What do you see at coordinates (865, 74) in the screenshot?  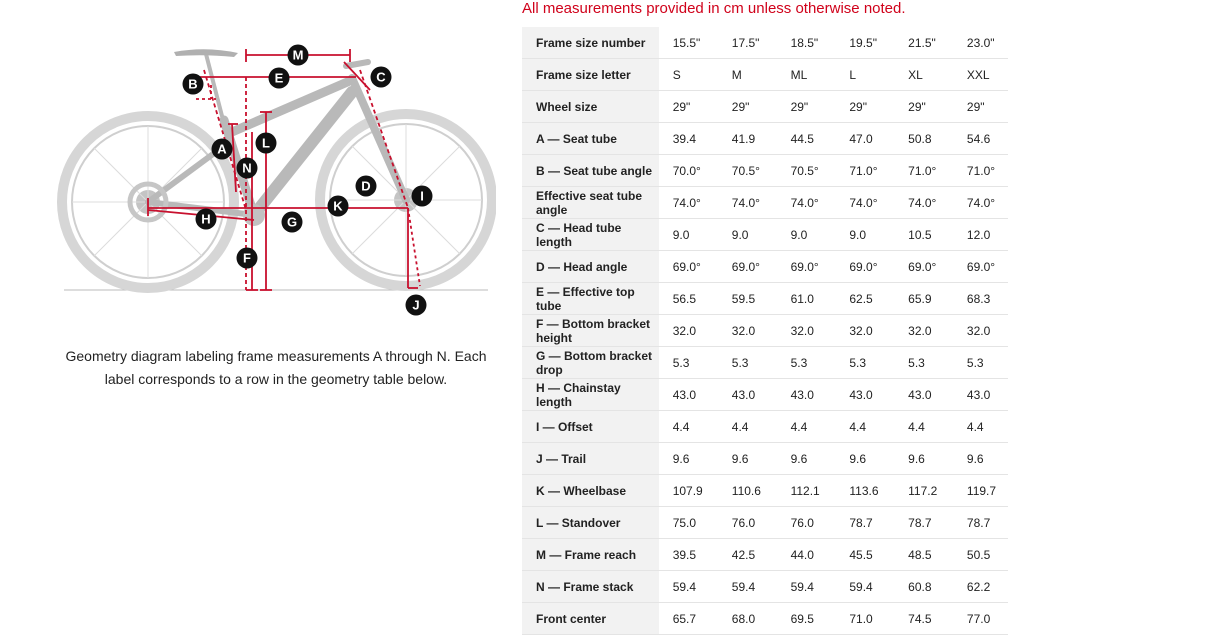 I see `row-value: L` at bounding box center [865, 74].